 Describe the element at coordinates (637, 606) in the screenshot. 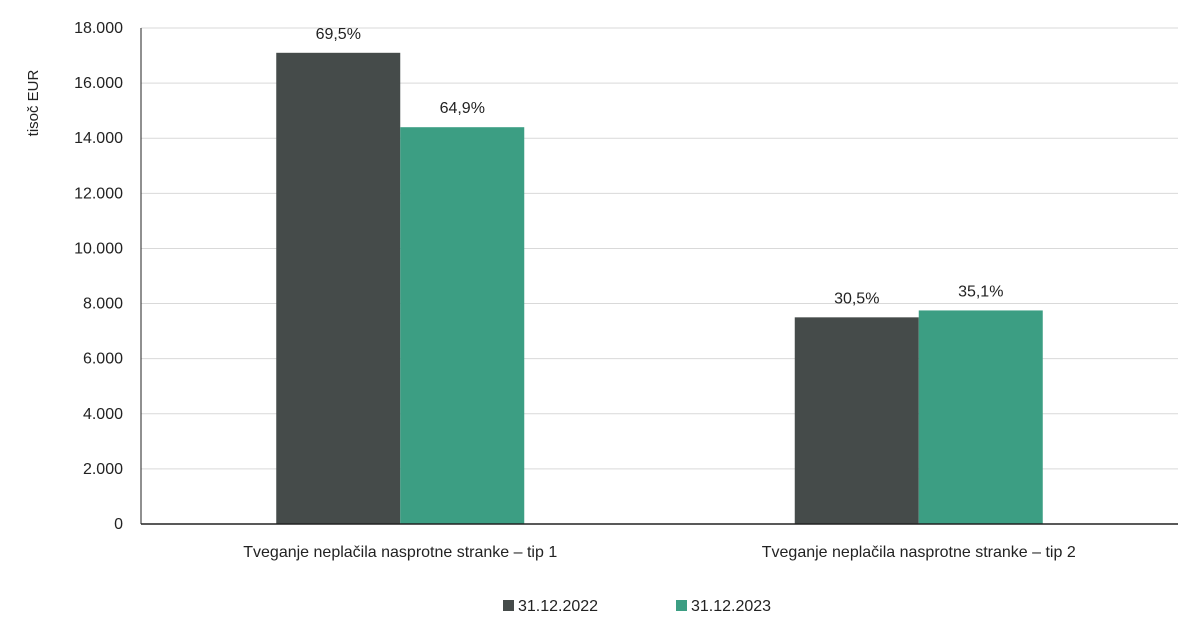

I see `legend: 31.12.2022 31.12.2023` at that location.